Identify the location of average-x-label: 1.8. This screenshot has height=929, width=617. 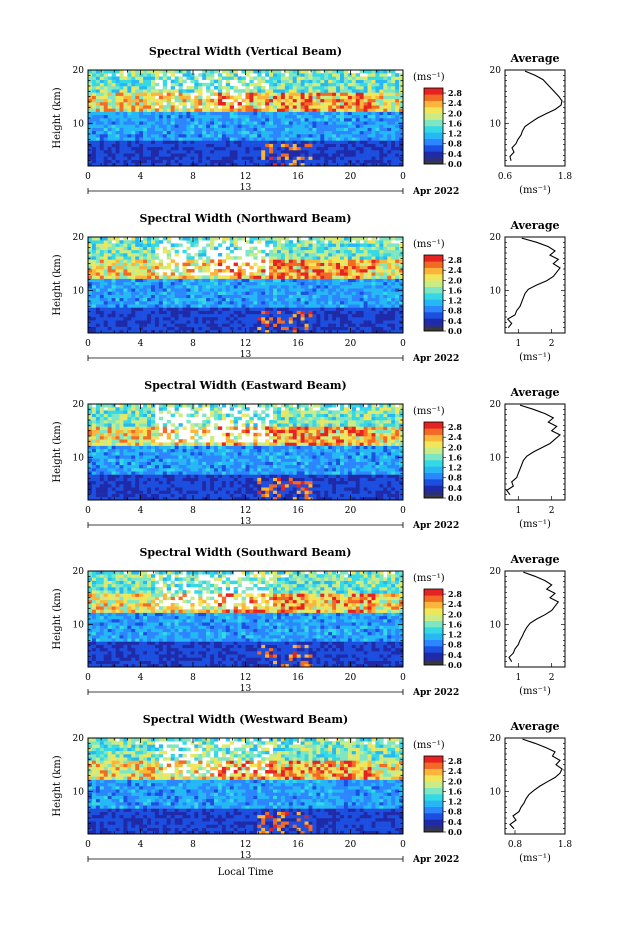
(565, 177).